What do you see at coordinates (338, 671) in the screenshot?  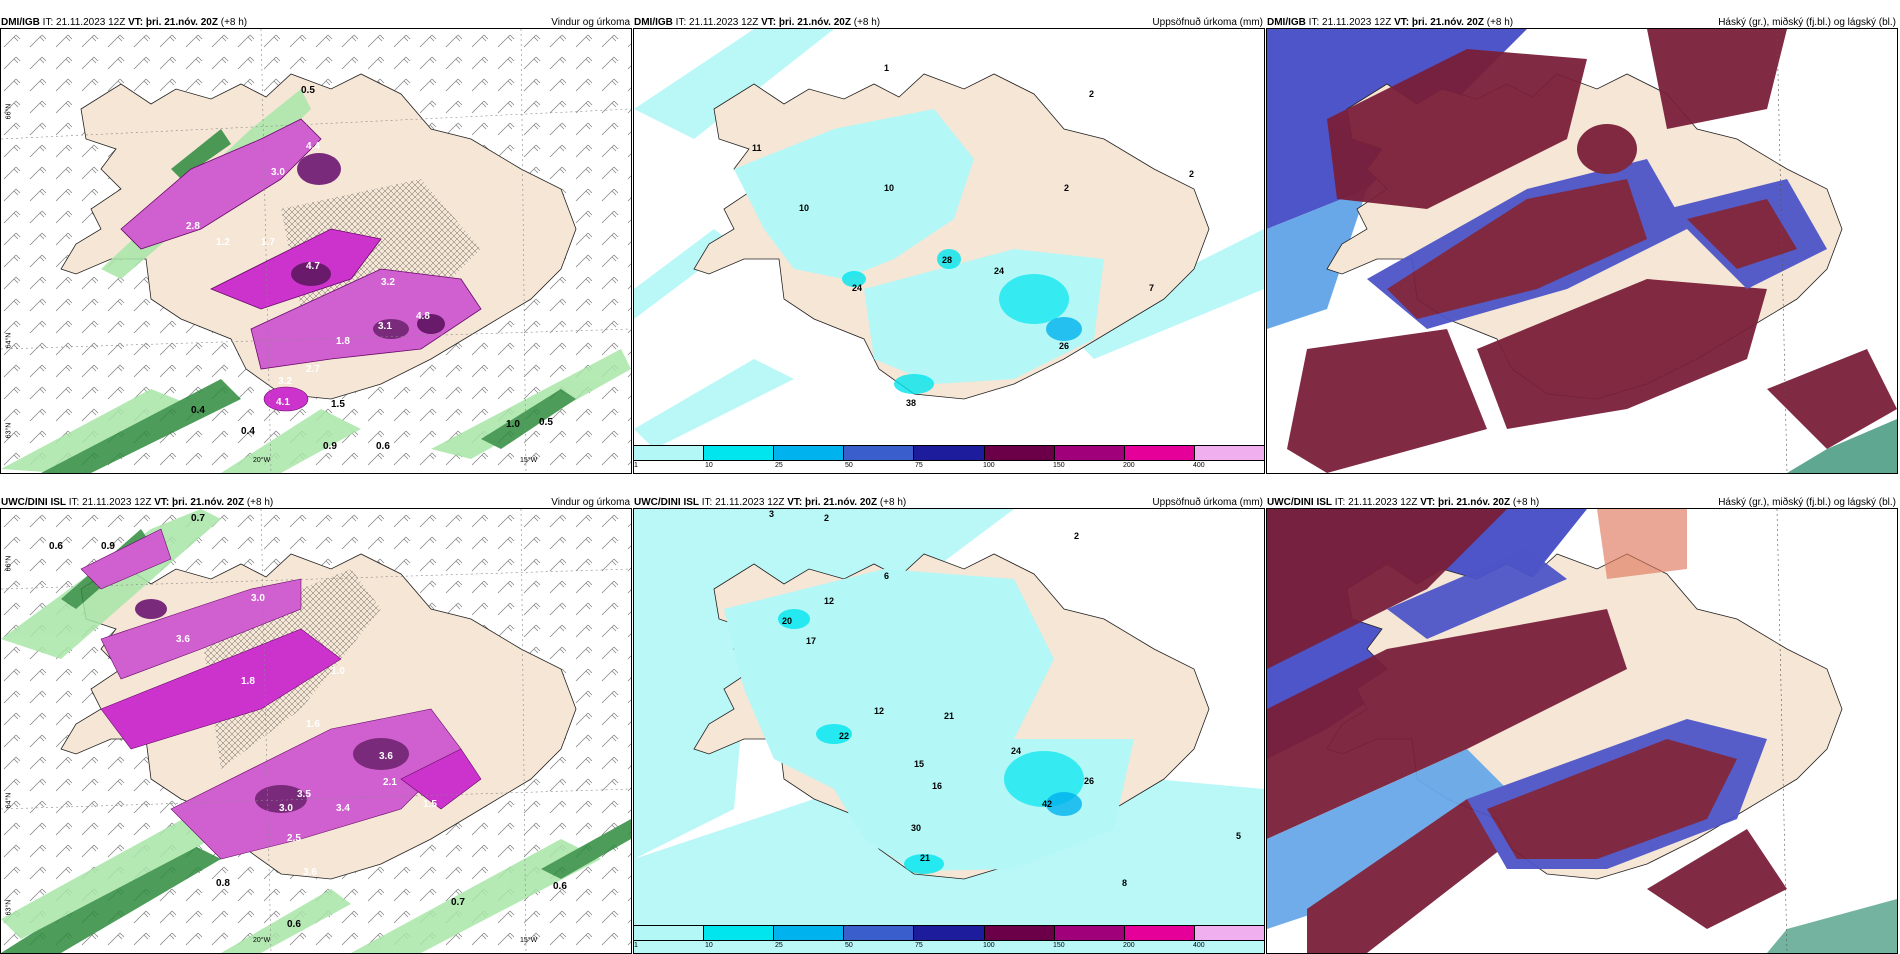 I see `precip-value: 1.0` at bounding box center [338, 671].